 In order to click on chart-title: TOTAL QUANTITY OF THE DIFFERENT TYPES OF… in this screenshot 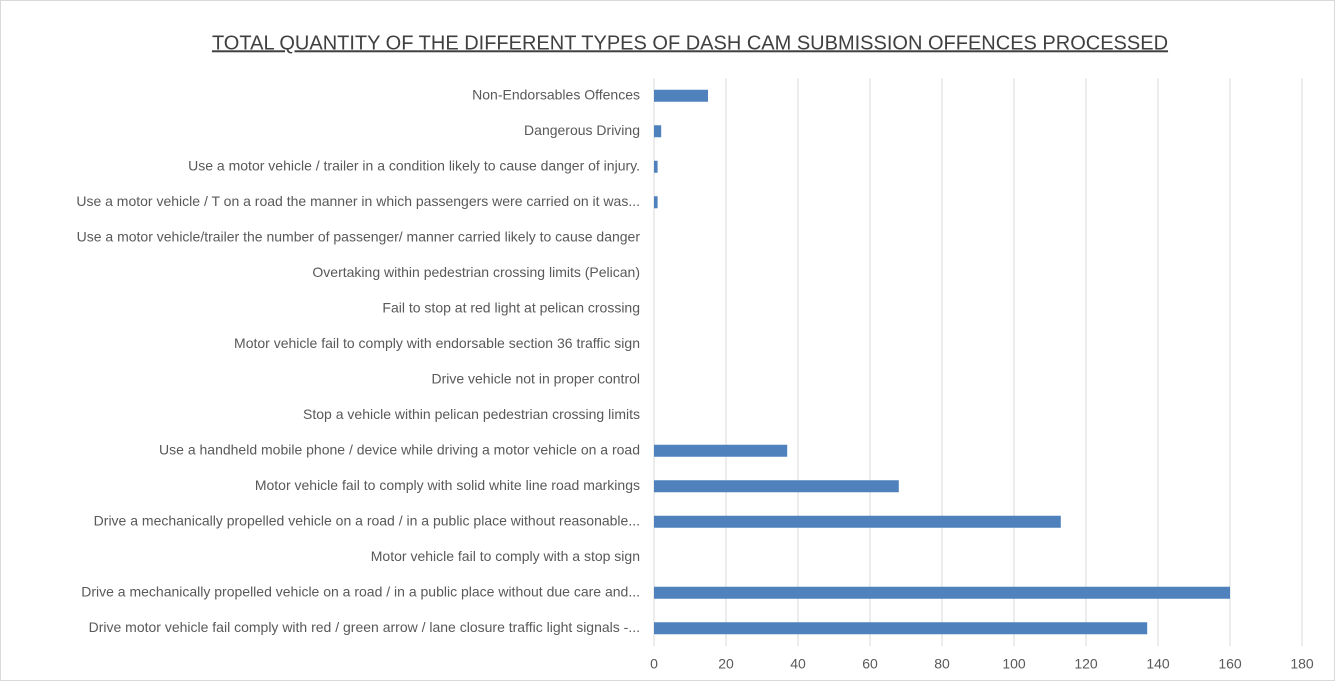, I will do `click(690, 43)`.